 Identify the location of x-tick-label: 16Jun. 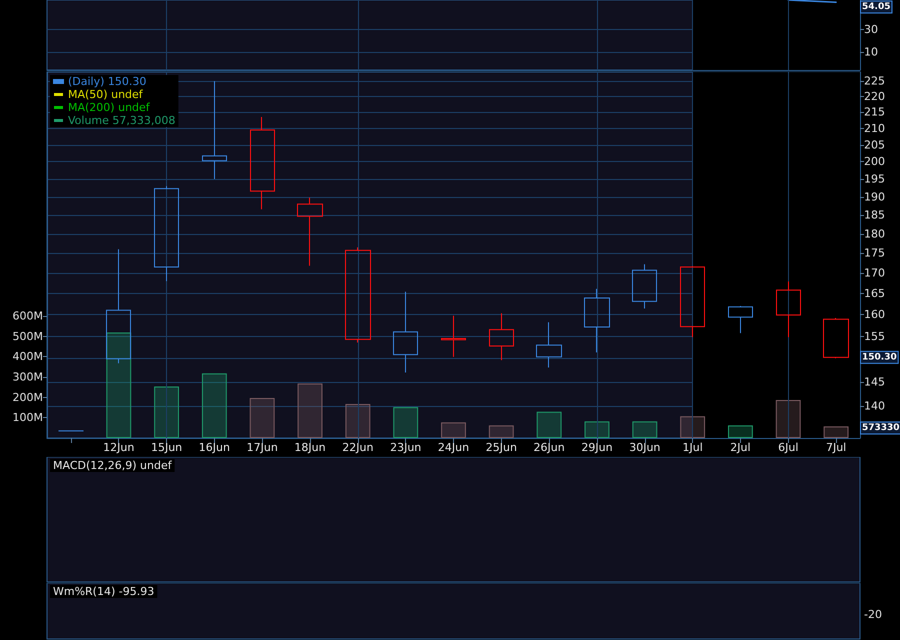
(214, 447).